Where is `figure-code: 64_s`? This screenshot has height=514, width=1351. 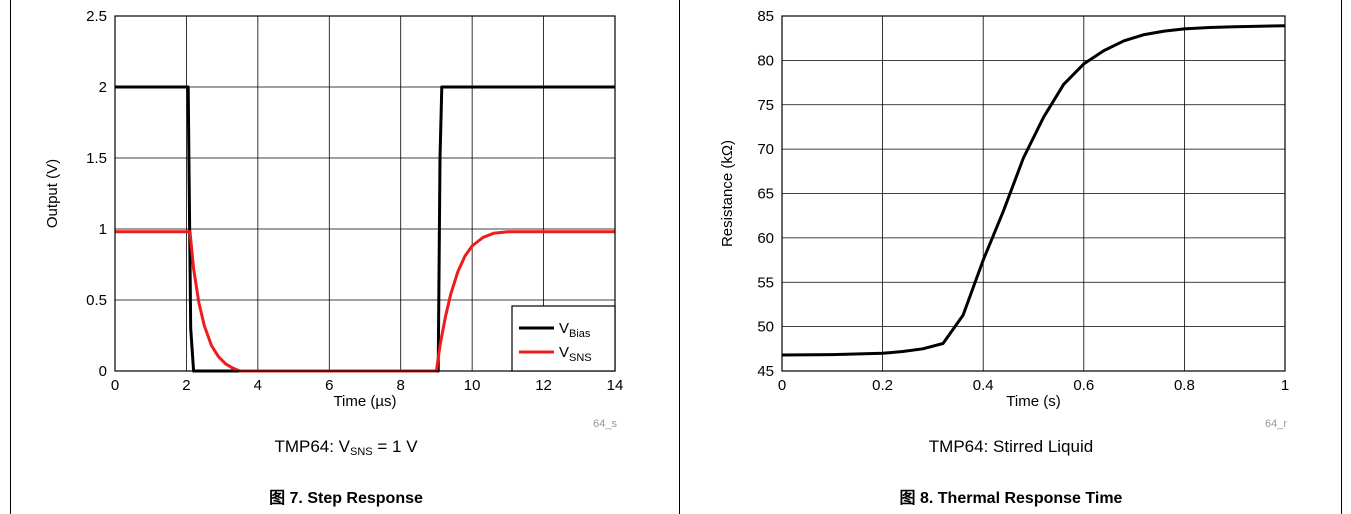
figure-code: 64_s is located at coordinates (605, 424).